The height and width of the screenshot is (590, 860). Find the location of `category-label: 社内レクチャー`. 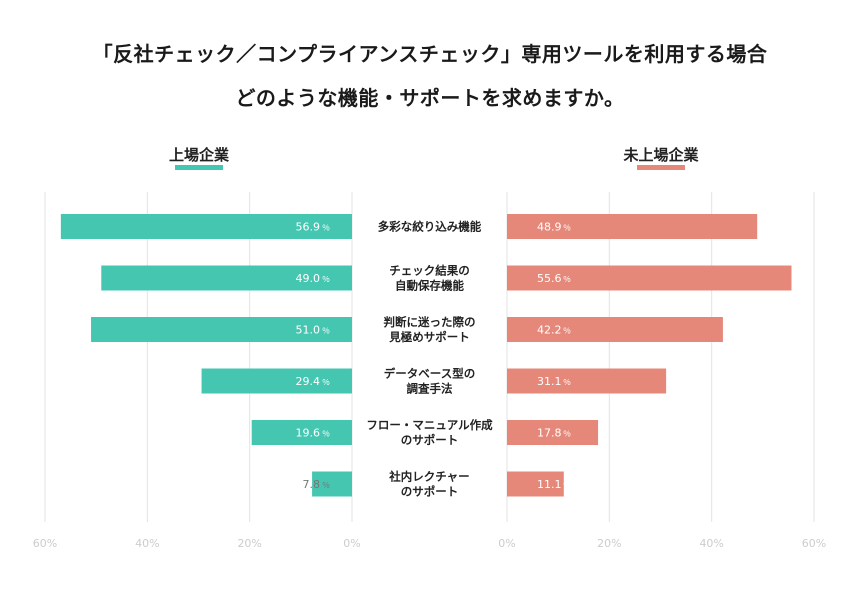

category-label: 社内レクチャー is located at coordinates (428, 477).